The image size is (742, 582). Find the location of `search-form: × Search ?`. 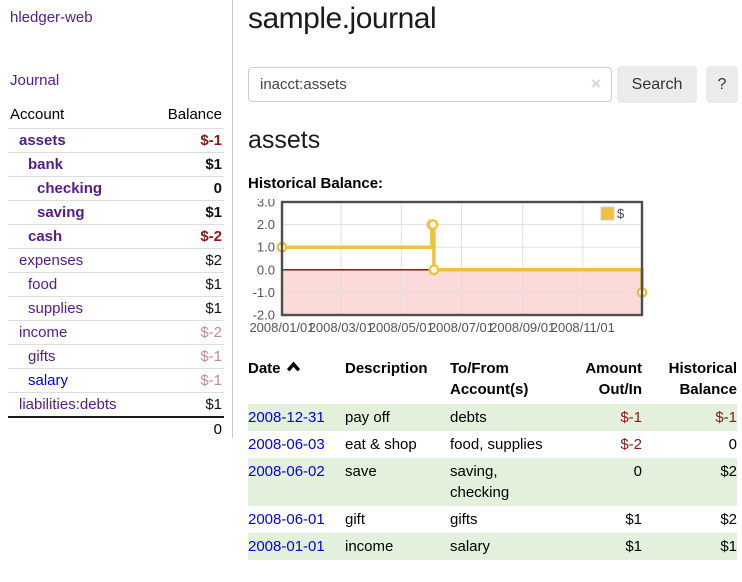

search-form: × Search ? is located at coordinates (493, 84).